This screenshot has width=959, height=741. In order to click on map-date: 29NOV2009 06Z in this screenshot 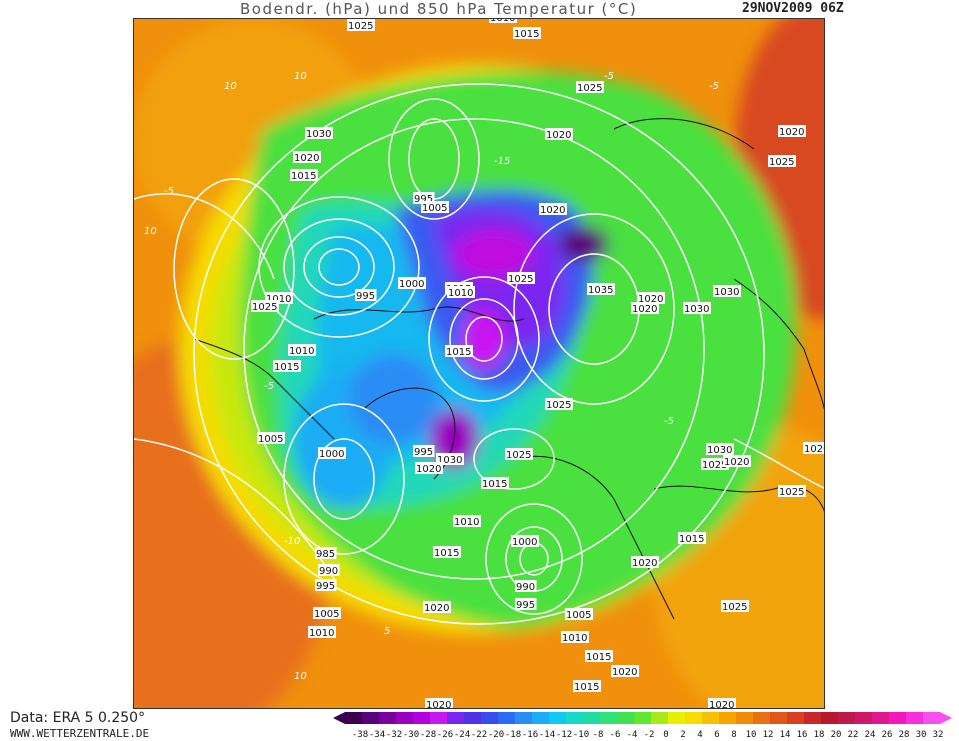, I will do `click(793, 8)`.